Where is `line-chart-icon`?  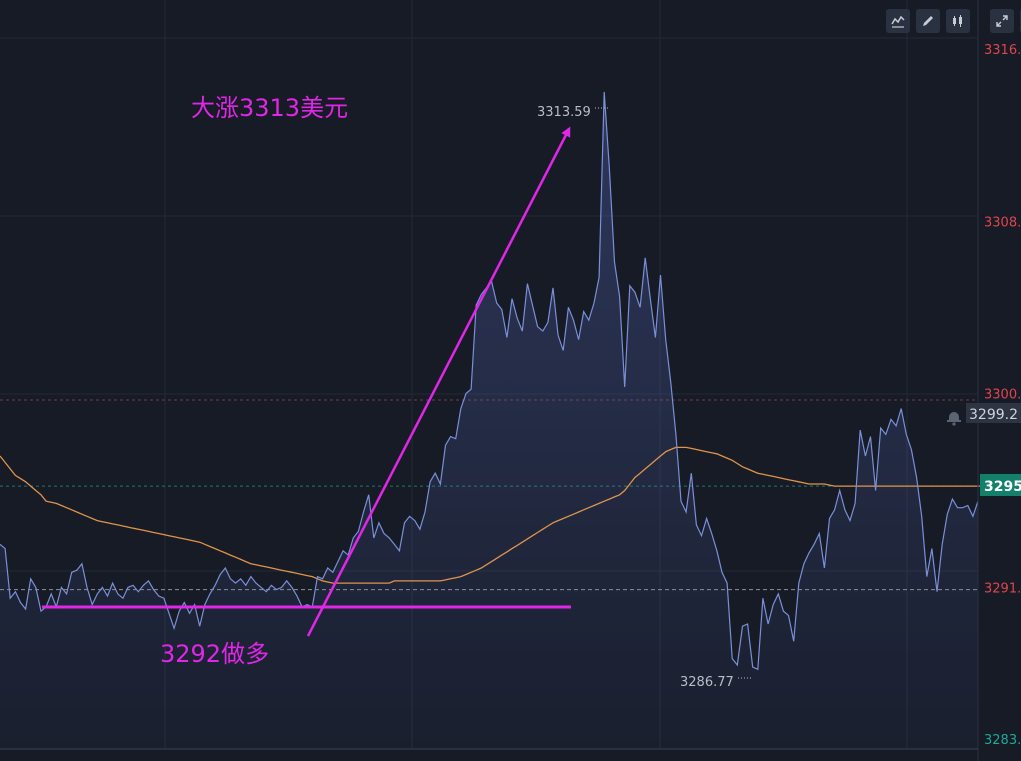
line-chart-icon is located at coordinates (898, 21).